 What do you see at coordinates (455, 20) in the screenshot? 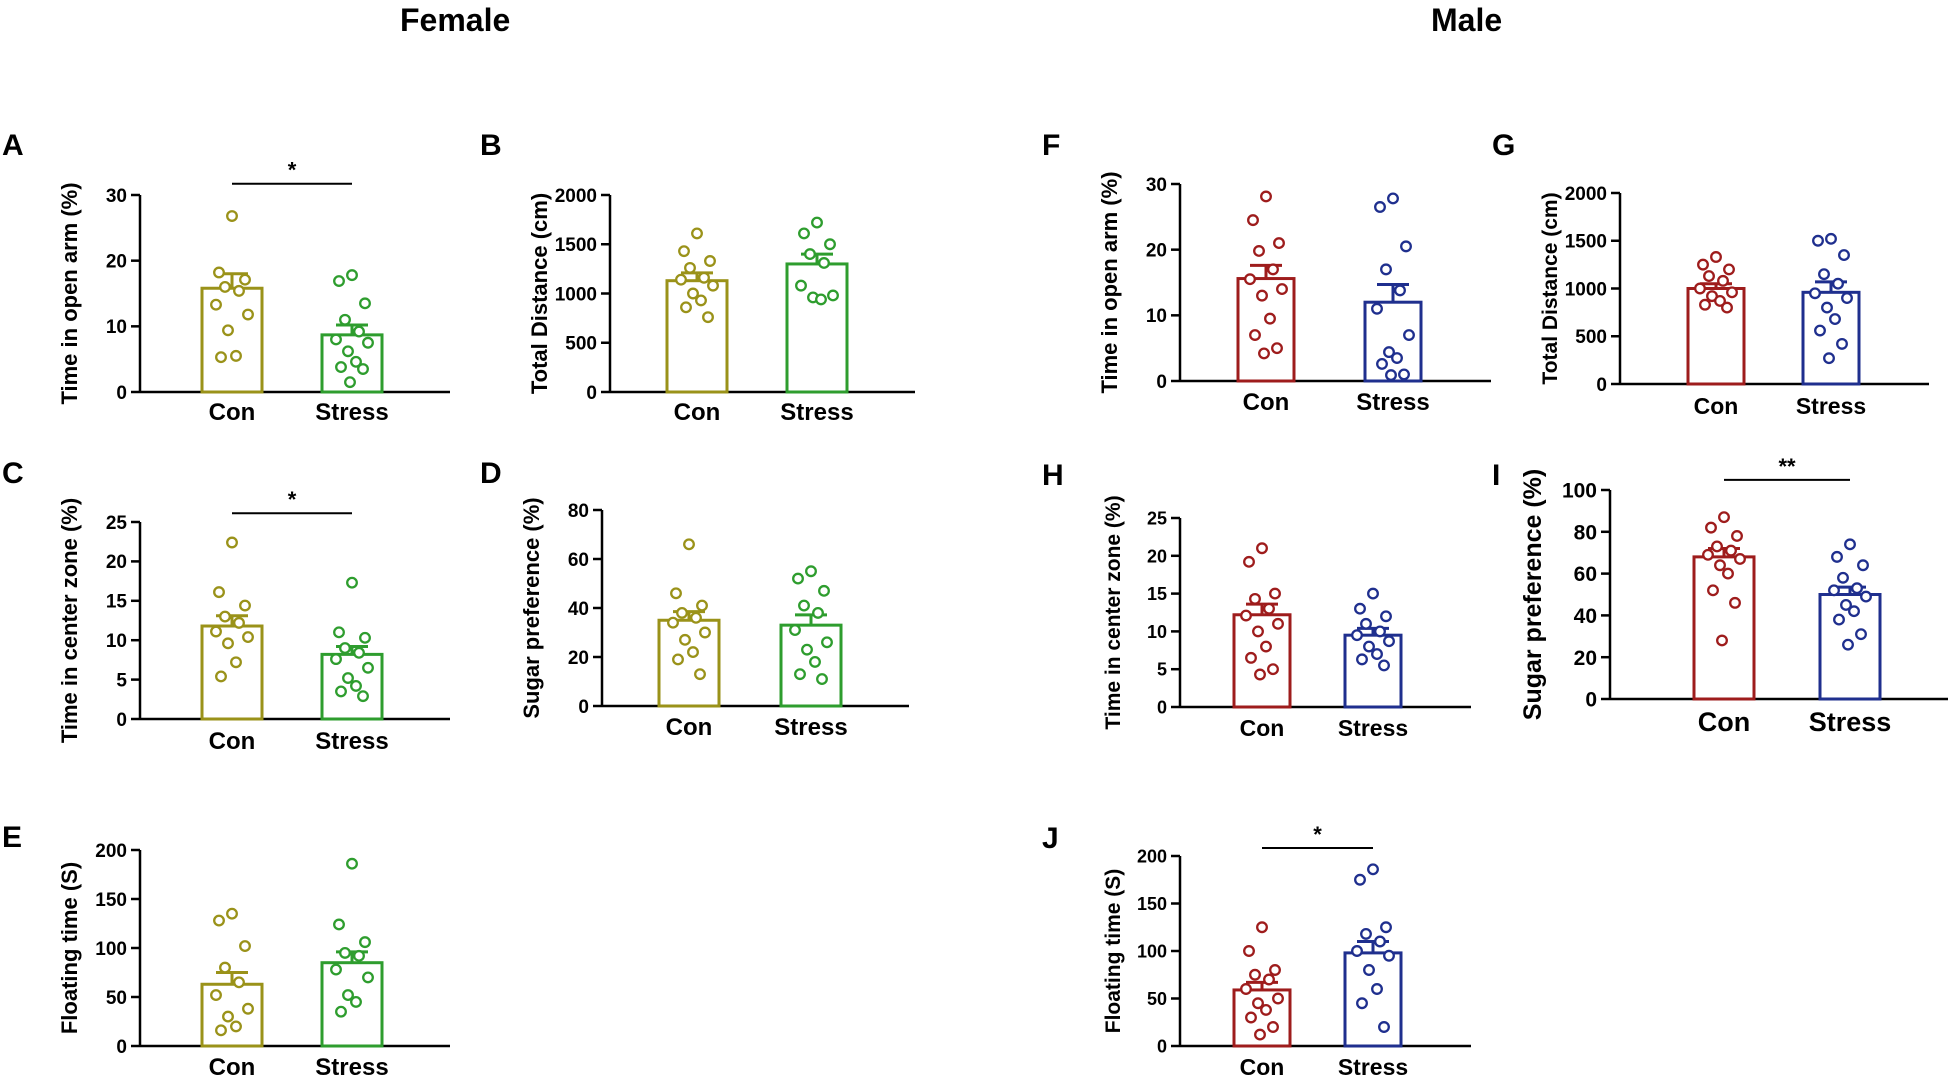
I see `female-title: Female` at bounding box center [455, 20].